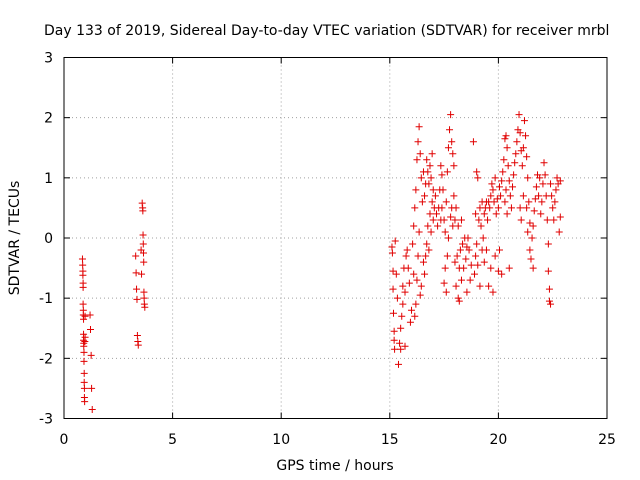  What do you see at coordinates (338, 440) in the screenshot?
I see `x-tick-labels: 0 5 10 15 20 25` at bounding box center [338, 440].